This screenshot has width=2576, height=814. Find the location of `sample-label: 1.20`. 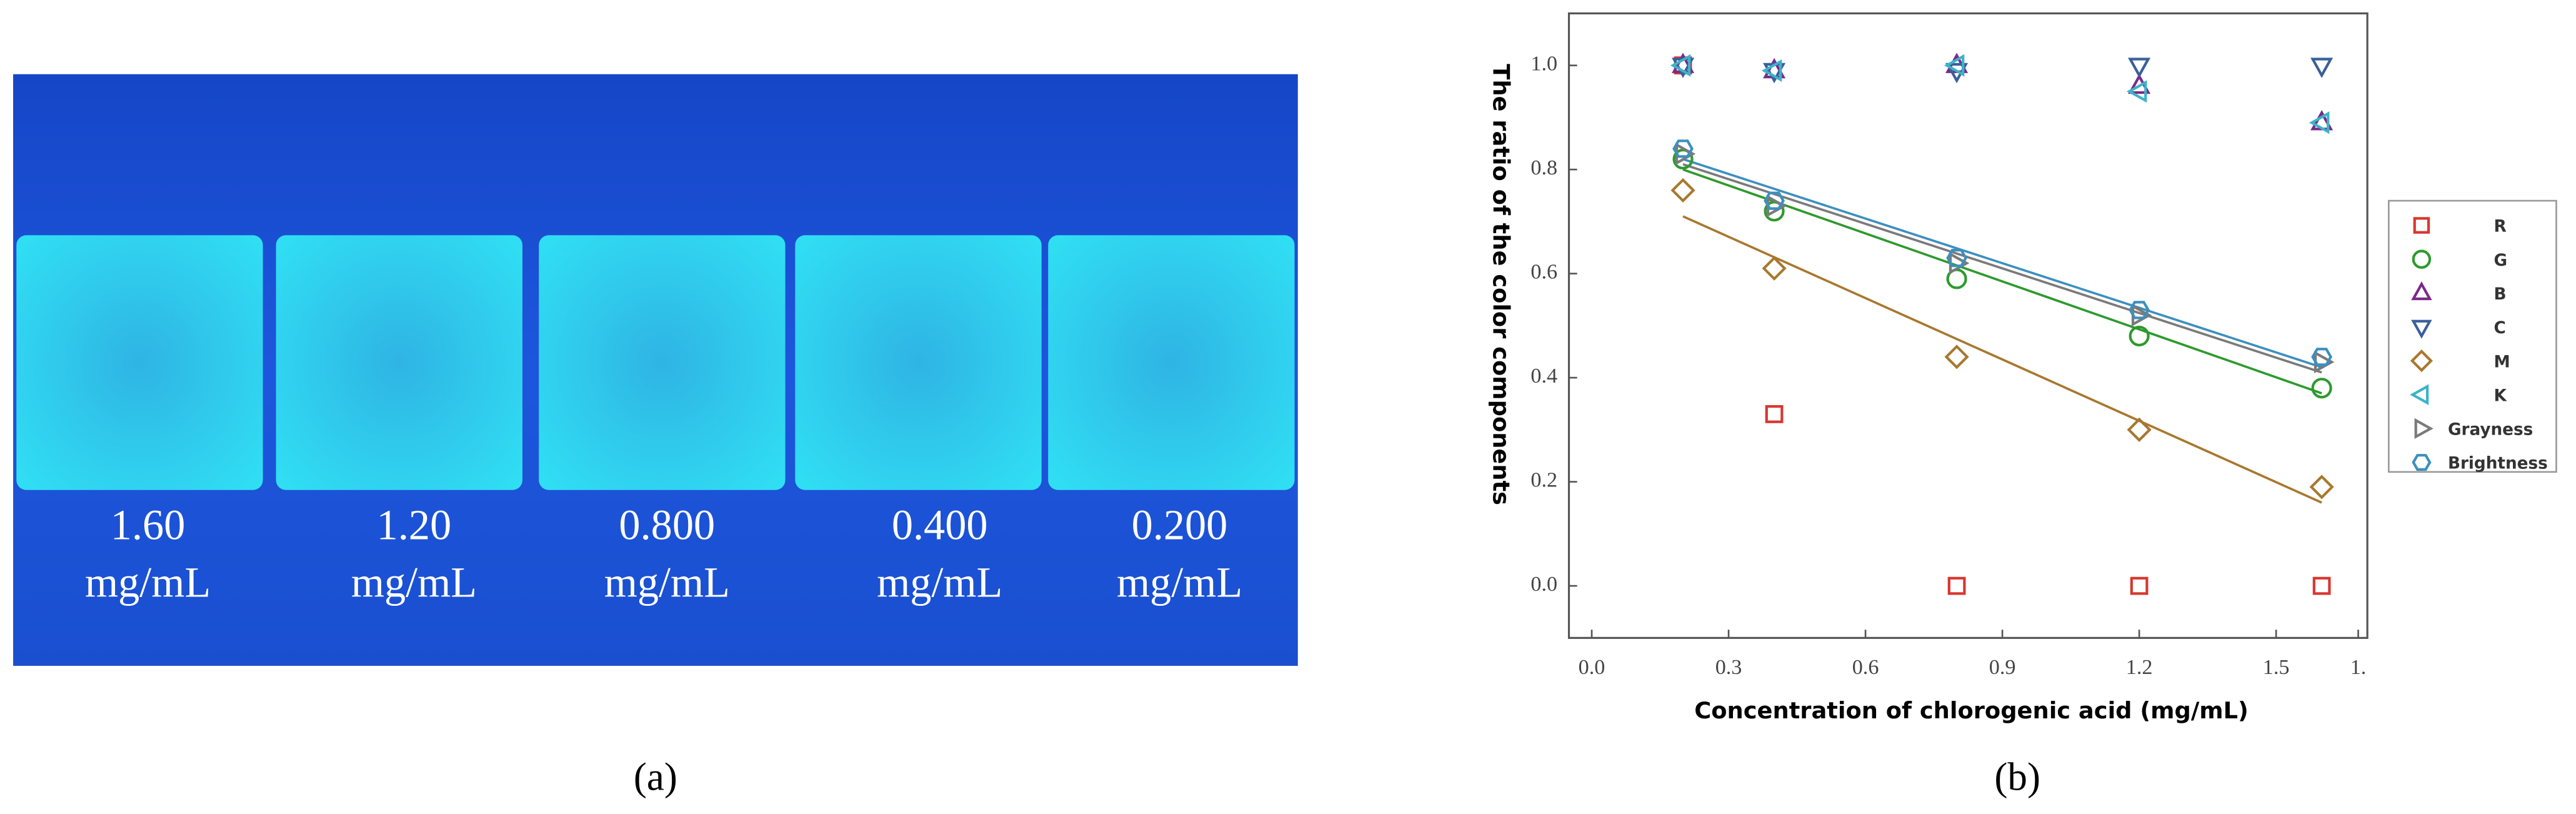

sample-label: 1.20 is located at coordinates (414, 525).